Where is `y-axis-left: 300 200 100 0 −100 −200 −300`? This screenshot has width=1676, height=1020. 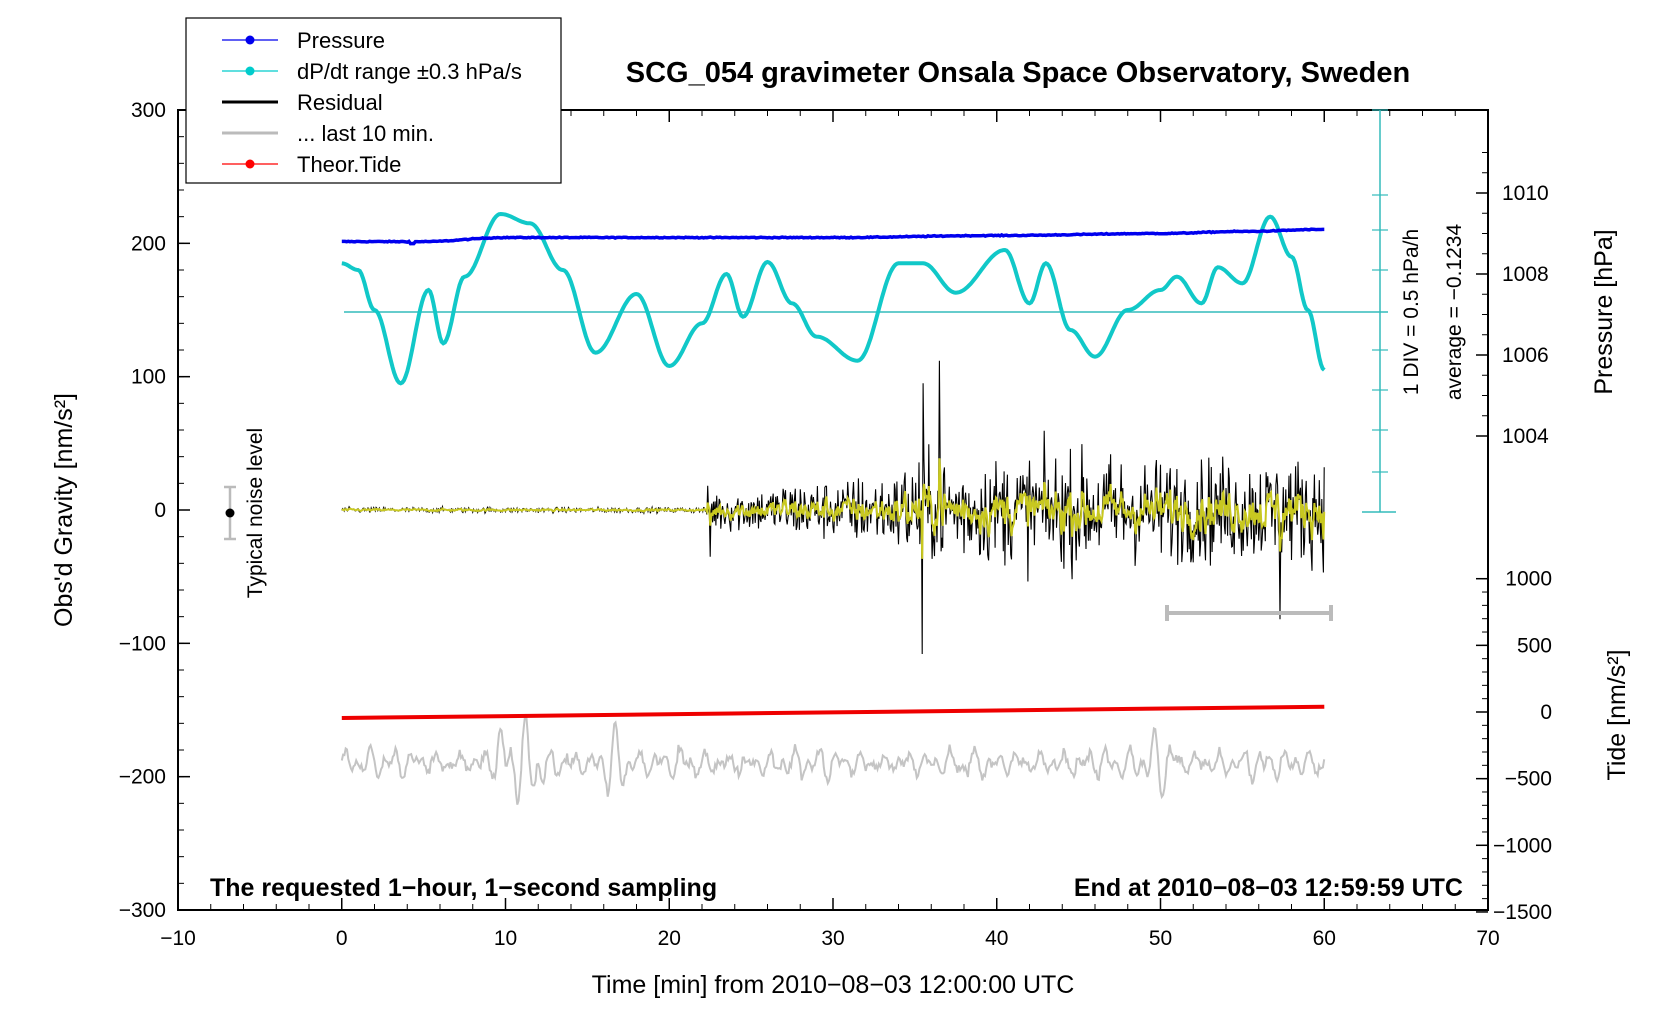 y-axis-left: 300 200 100 0 −100 −200 −300 is located at coordinates (154, 510).